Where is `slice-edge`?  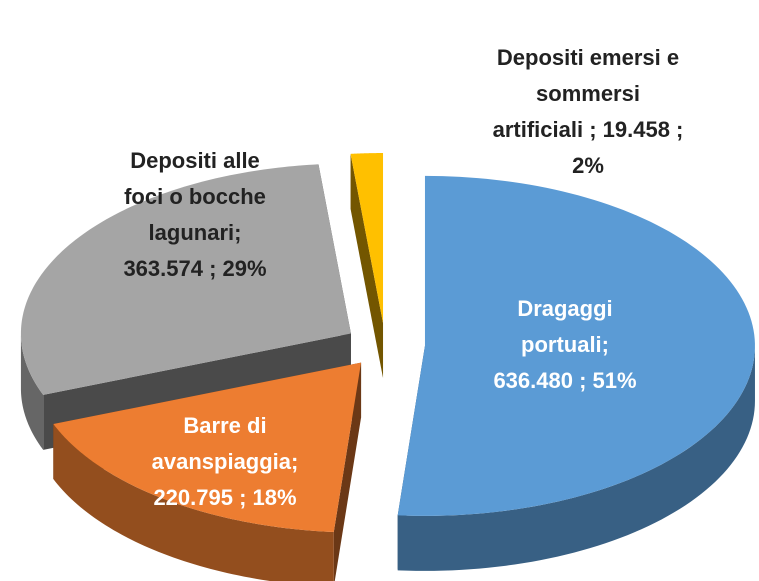 slice-edge is located at coordinates (367, 266).